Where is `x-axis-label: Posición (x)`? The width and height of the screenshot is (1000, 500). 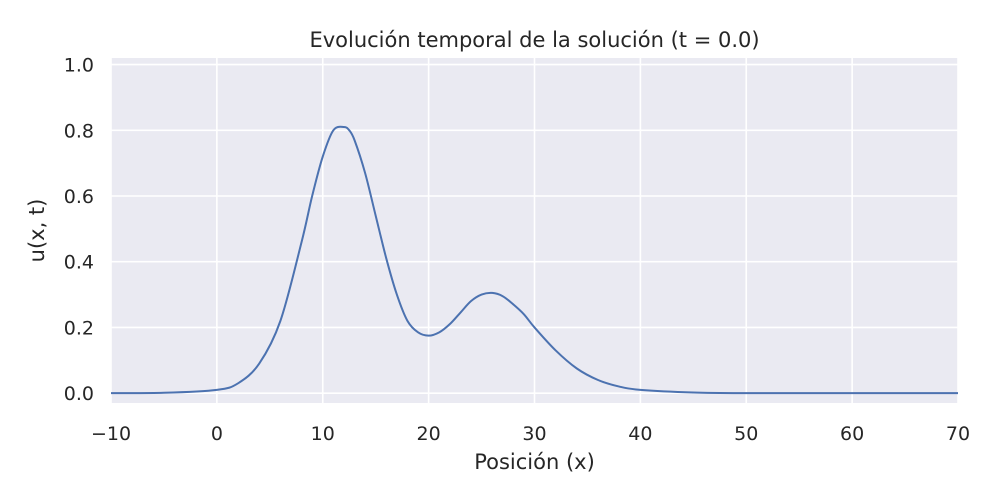 x-axis-label: Posición (x) is located at coordinates (534, 462).